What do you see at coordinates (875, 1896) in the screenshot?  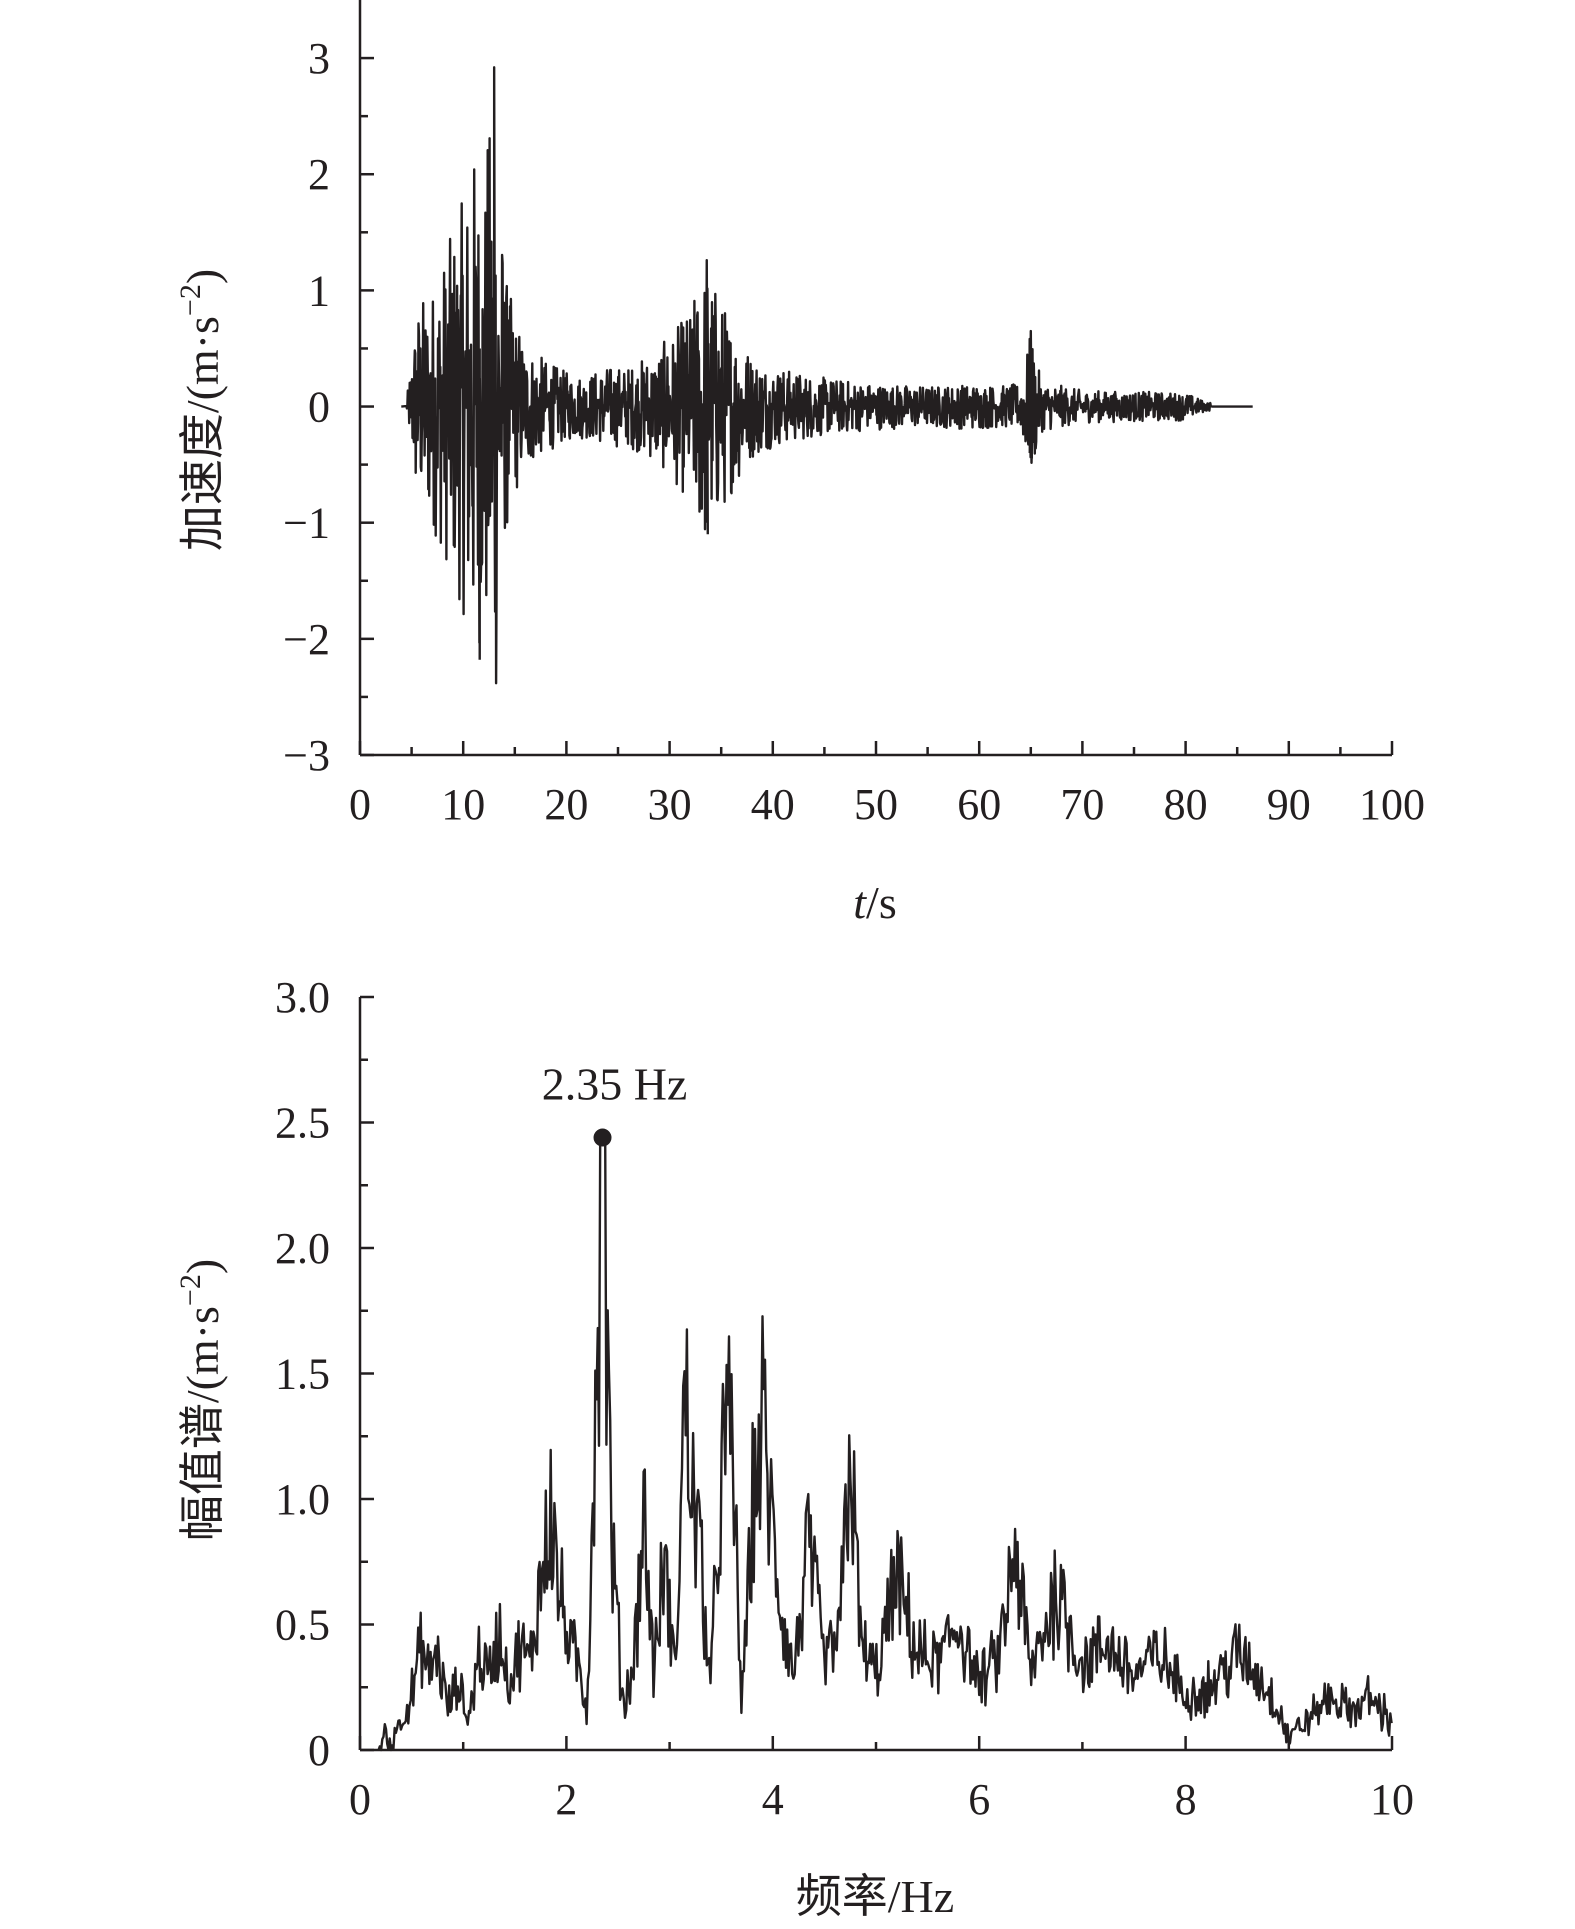 I see `spectrum-x-axis-title: 频率/Hz` at bounding box center [875, 1896].